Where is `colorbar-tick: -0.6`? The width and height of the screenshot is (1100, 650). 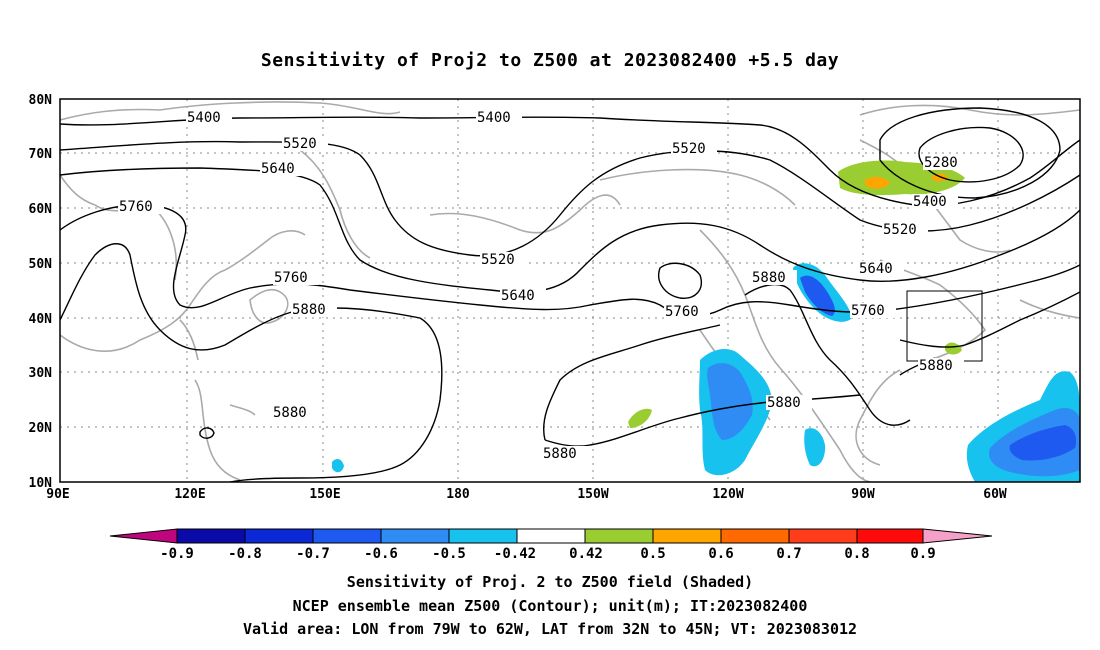
colorbar-tick: -0.6 is located at coordinates (381, 554).